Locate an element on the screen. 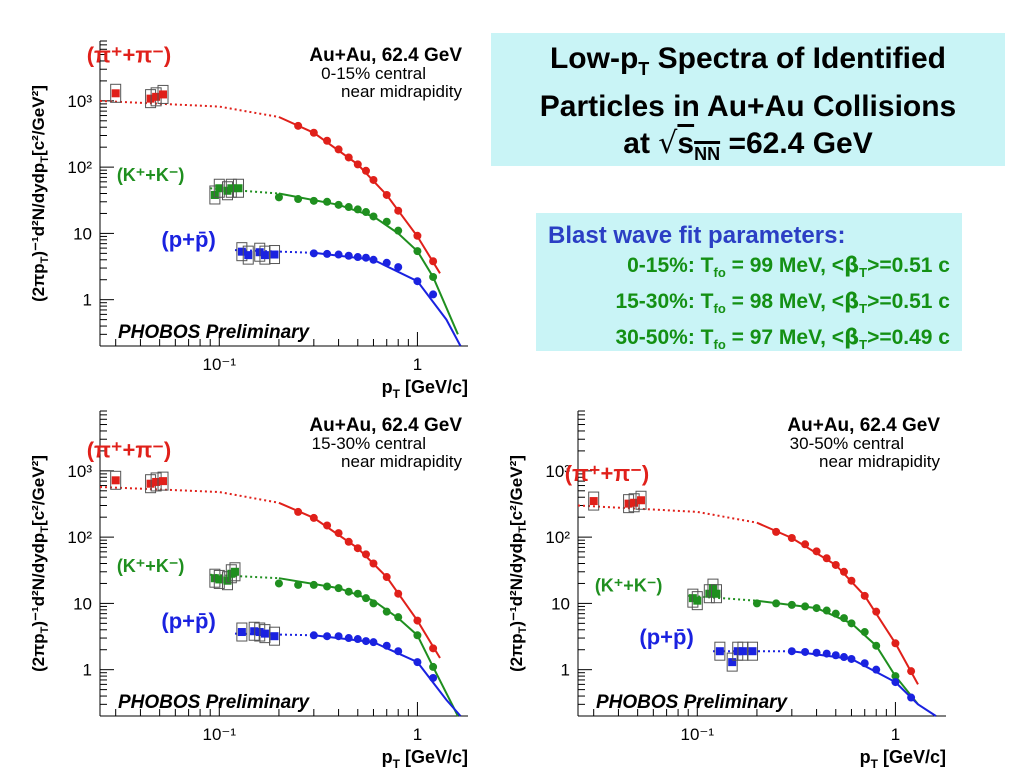  x-tick-label: 1 is located at coordinates (417, 364).